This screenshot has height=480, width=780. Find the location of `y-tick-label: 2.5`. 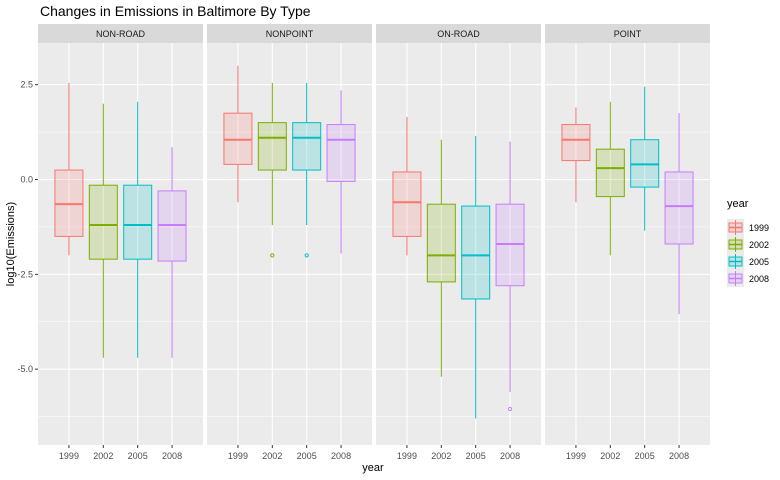

y-tick-label: 2.5 is located at coordinates (26, 85).